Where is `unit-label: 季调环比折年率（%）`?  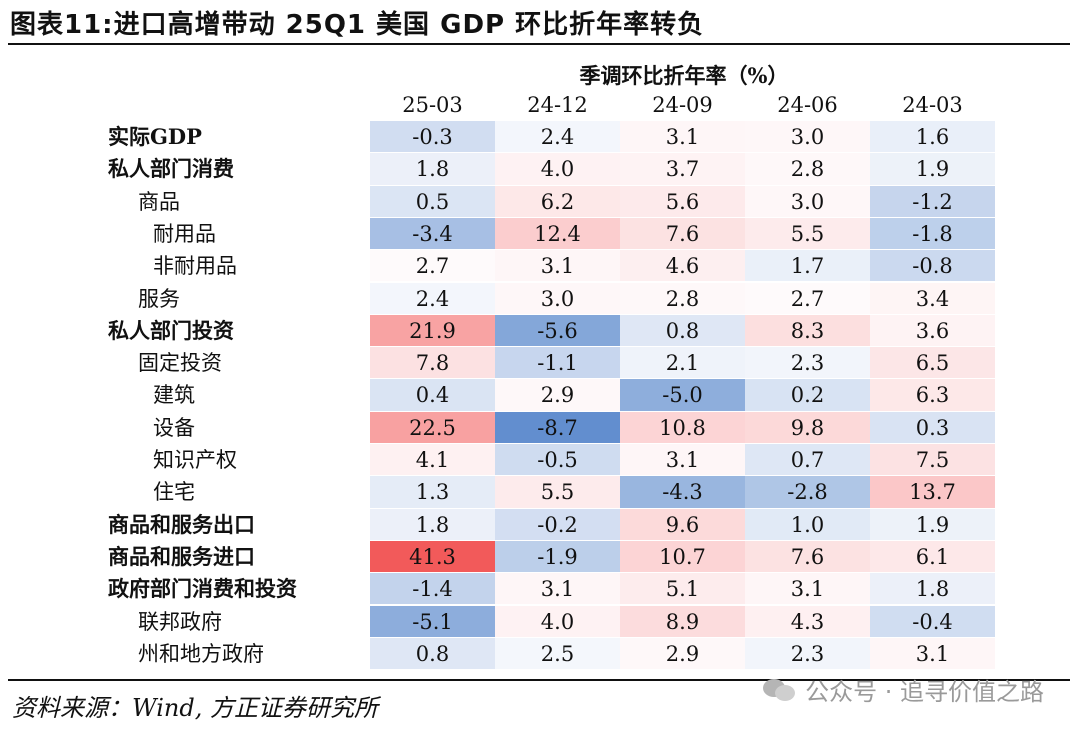
unit-label: 季调环比折年率（%） is located at coordinates (684, 75).